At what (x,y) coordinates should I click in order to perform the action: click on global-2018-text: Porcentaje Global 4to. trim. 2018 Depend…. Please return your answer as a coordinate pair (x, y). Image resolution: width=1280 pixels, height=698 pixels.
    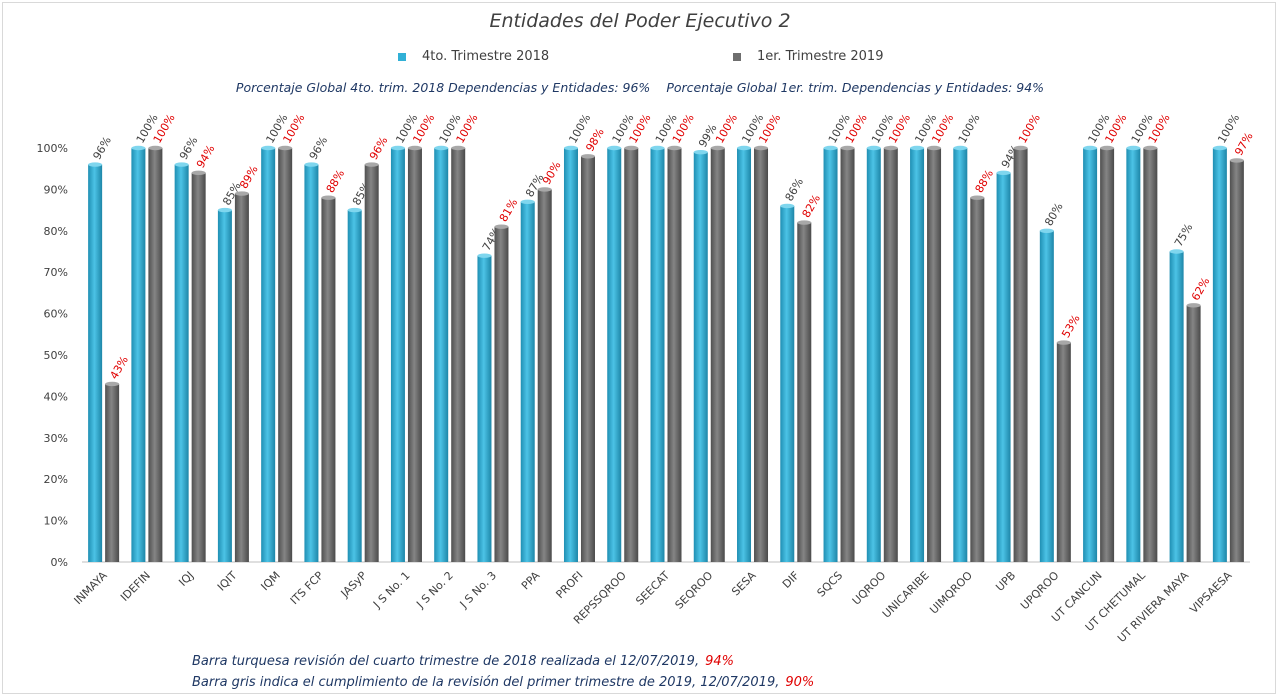
    Looking at the image, I should click on (443, 87).